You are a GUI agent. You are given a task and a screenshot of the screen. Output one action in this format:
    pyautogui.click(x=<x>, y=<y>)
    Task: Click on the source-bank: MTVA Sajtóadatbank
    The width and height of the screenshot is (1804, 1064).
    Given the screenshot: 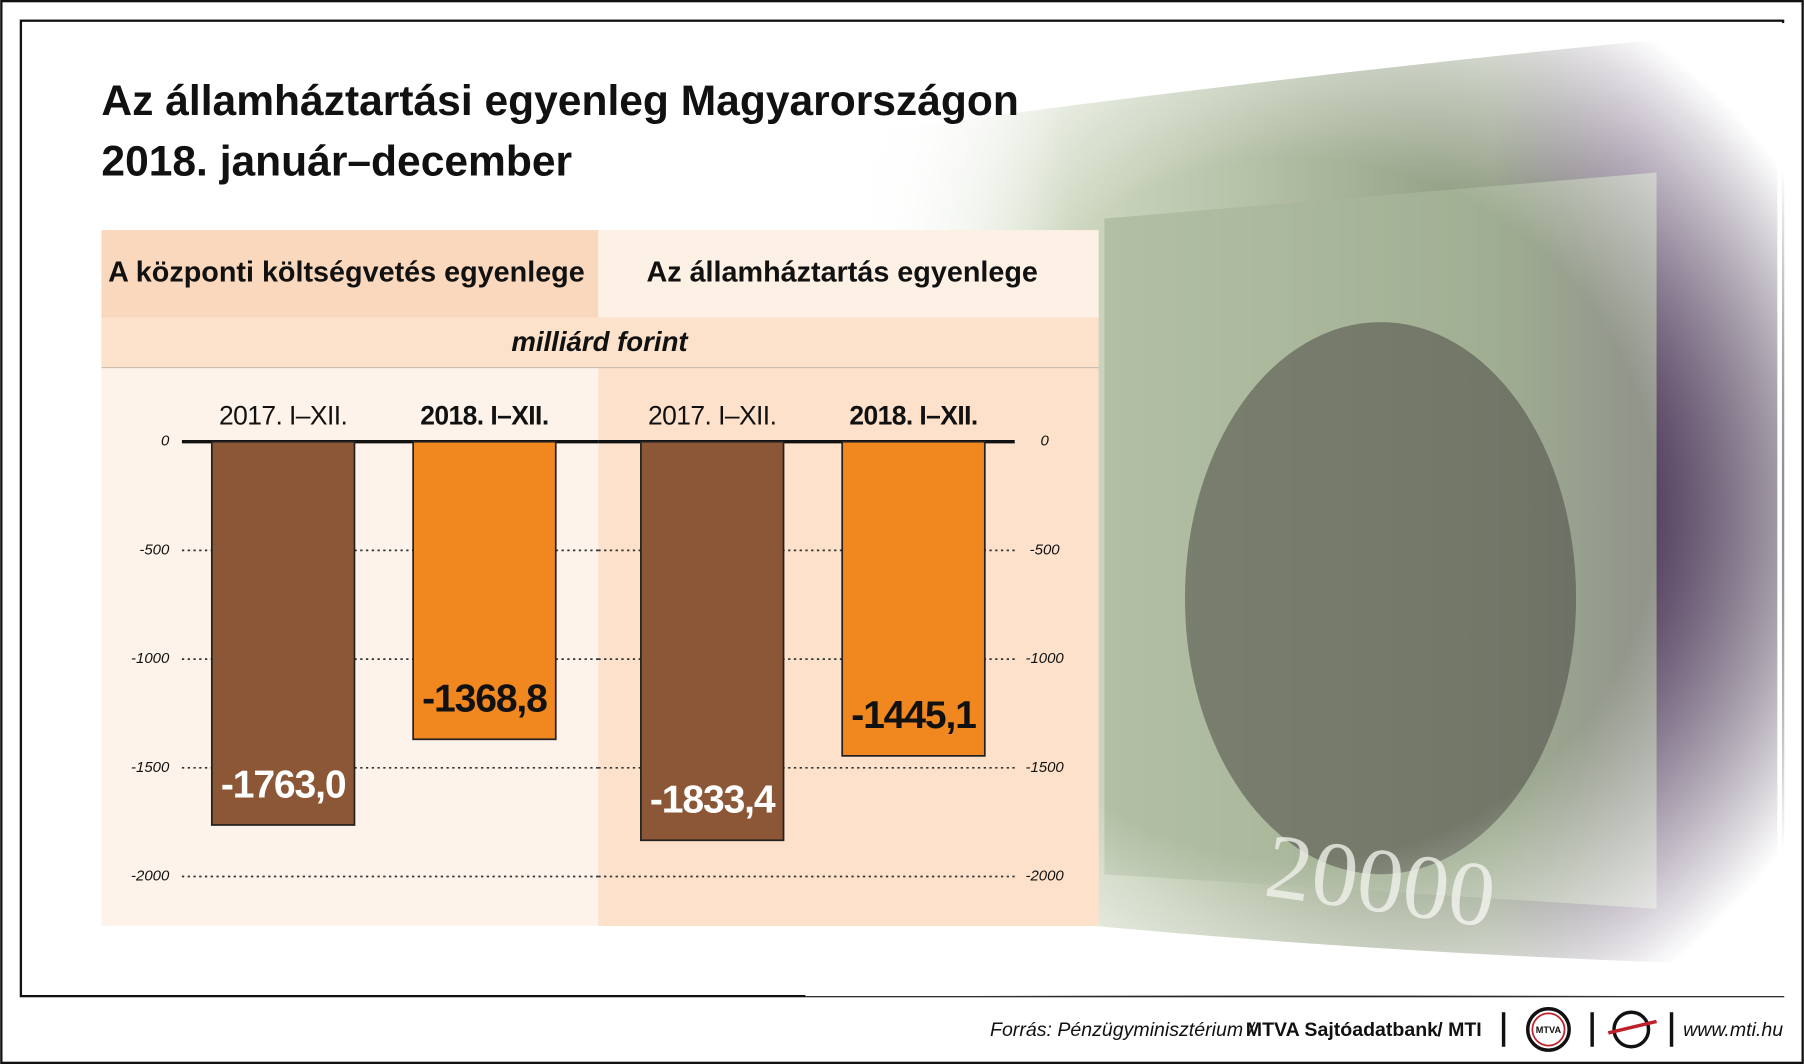 What is the action you would take?
    pyautogui.click(x=1342, y=1030)
    